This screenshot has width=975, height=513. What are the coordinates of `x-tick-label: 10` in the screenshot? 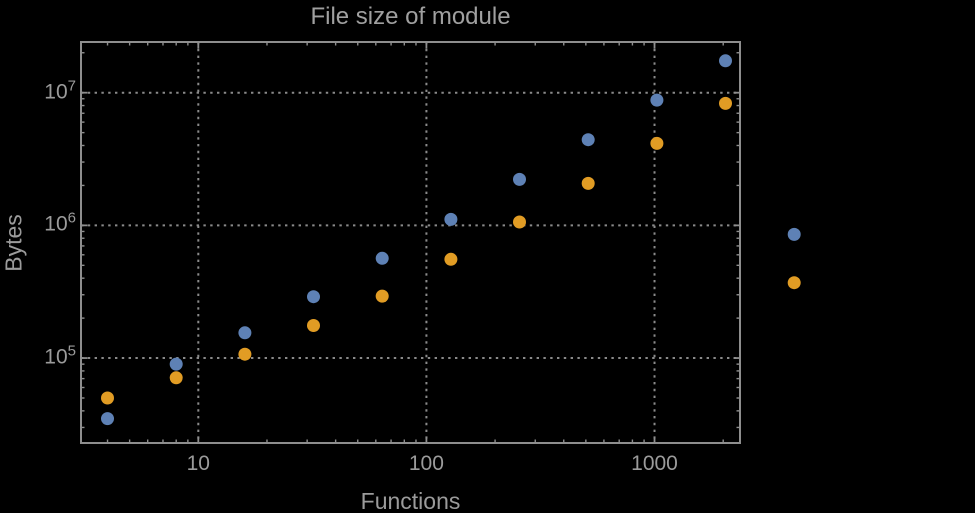 It's located at (198, 463).